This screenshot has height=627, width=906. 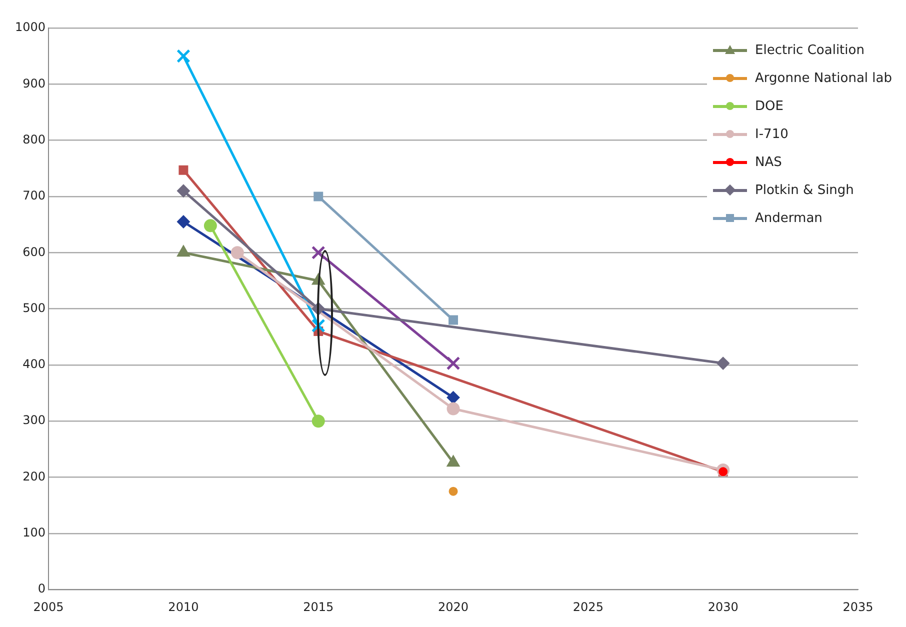 I want to click on x-tick-label: 2015, so click(x=318, y=607).